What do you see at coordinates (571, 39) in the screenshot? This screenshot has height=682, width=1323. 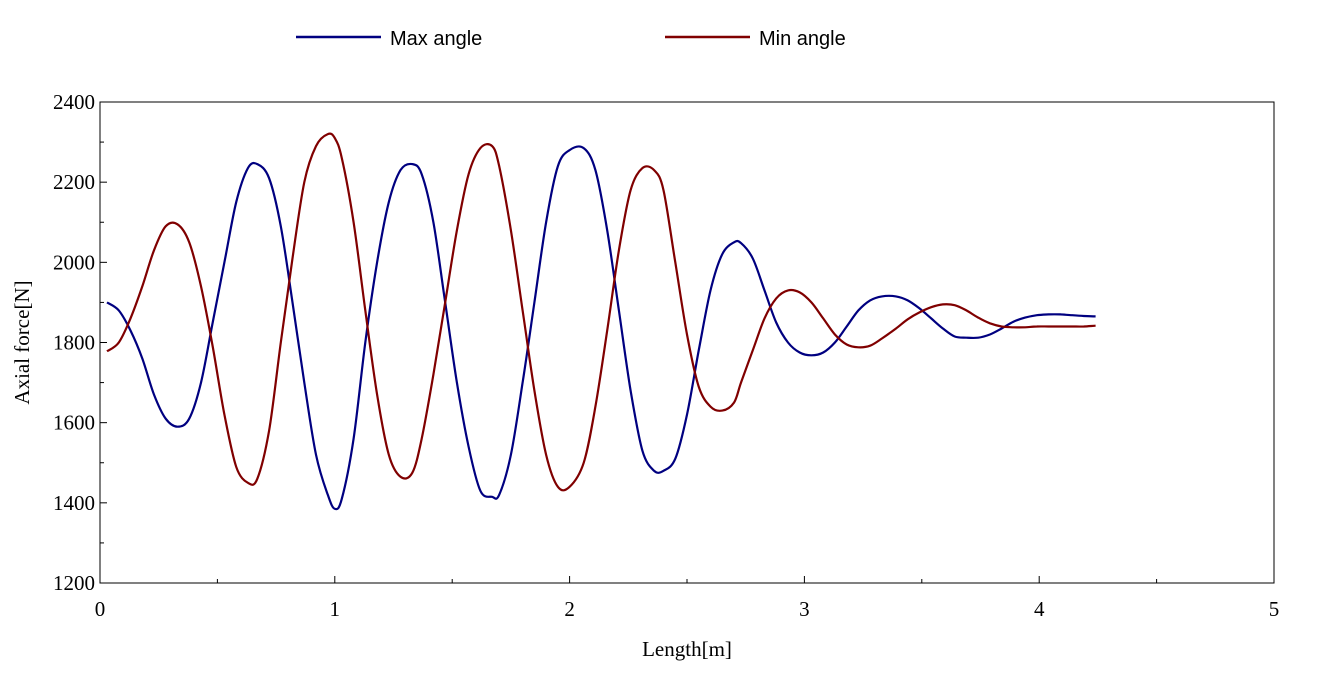 I see `legend: Max angle Min angle` at bounding box center [571, 39].